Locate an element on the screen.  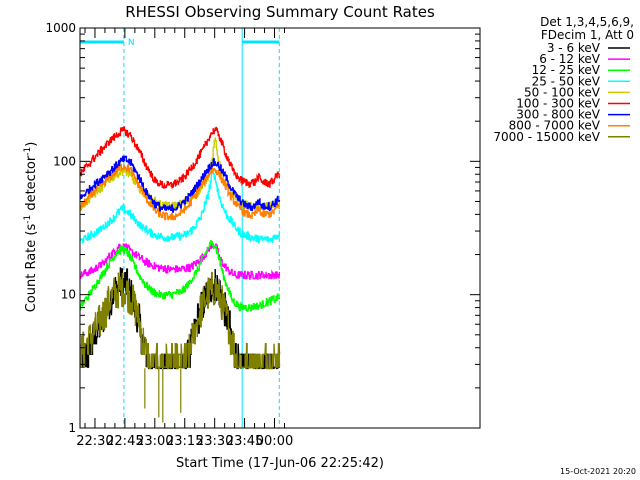
x-tick-label-1: 22:45 is located at coordinates (124, 441).